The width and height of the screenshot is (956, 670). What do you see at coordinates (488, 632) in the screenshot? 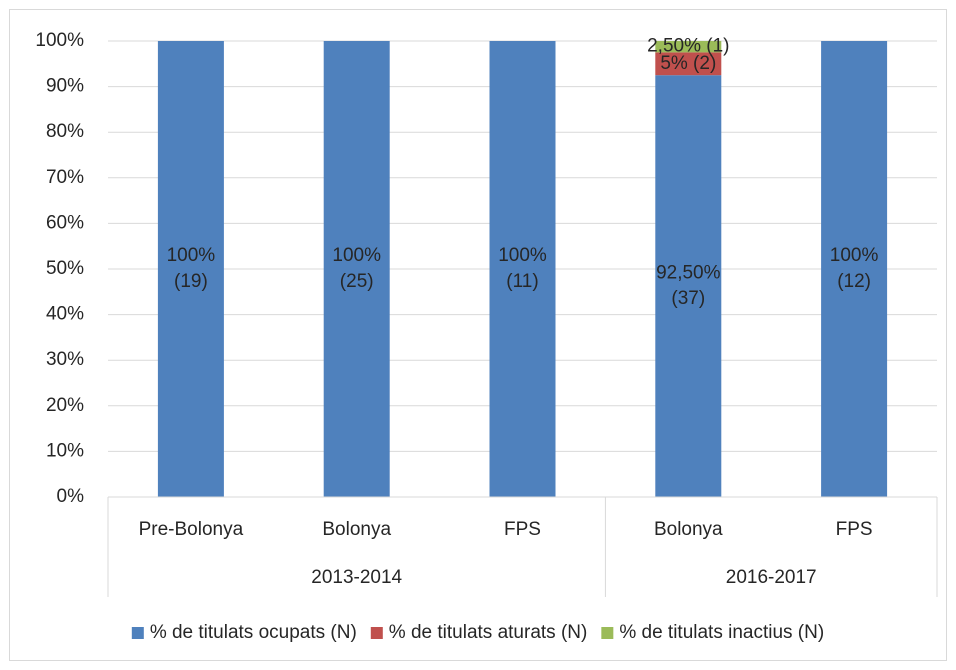
I see `legend-label: % de titulats aturats (N)` at bounding box center [488, 632].